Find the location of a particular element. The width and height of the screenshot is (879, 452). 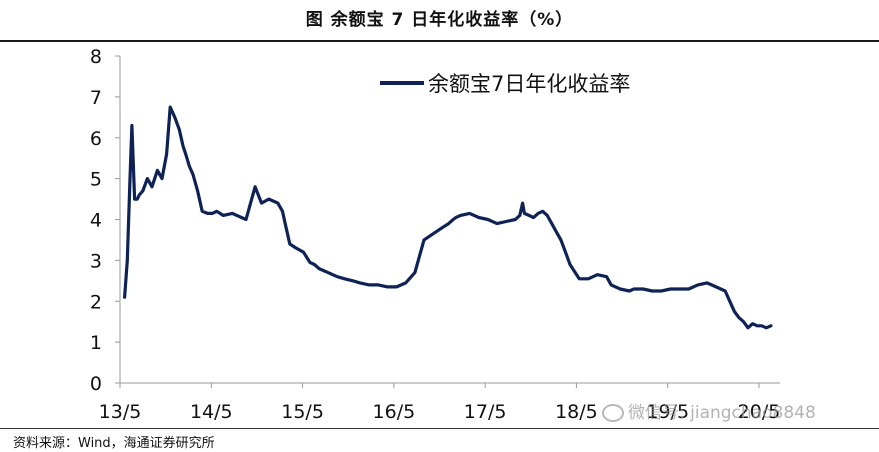

x-tick-label: 17/5 is located at coordinates (485, 412).